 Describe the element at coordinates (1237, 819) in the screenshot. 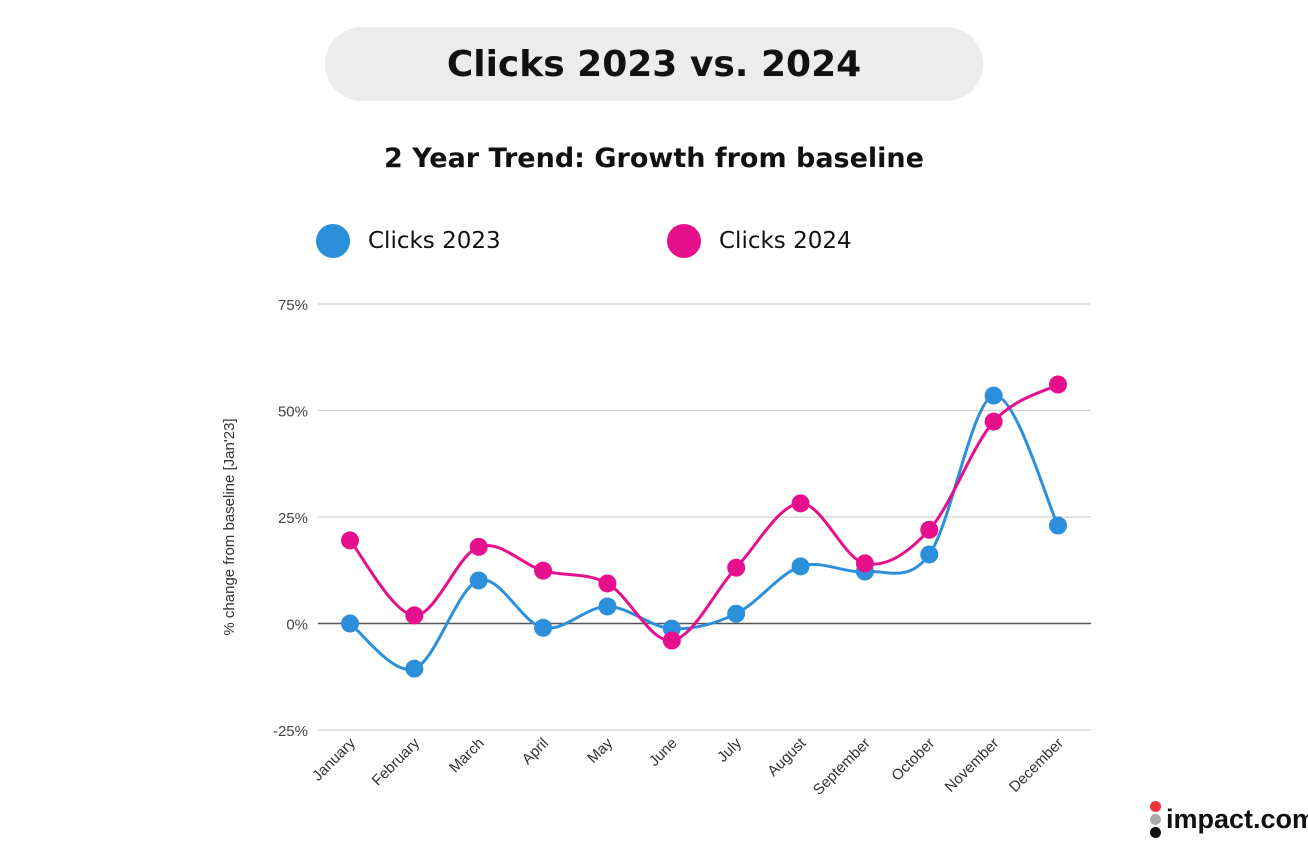

I see `impact-logo-text: impact.com` at that location.